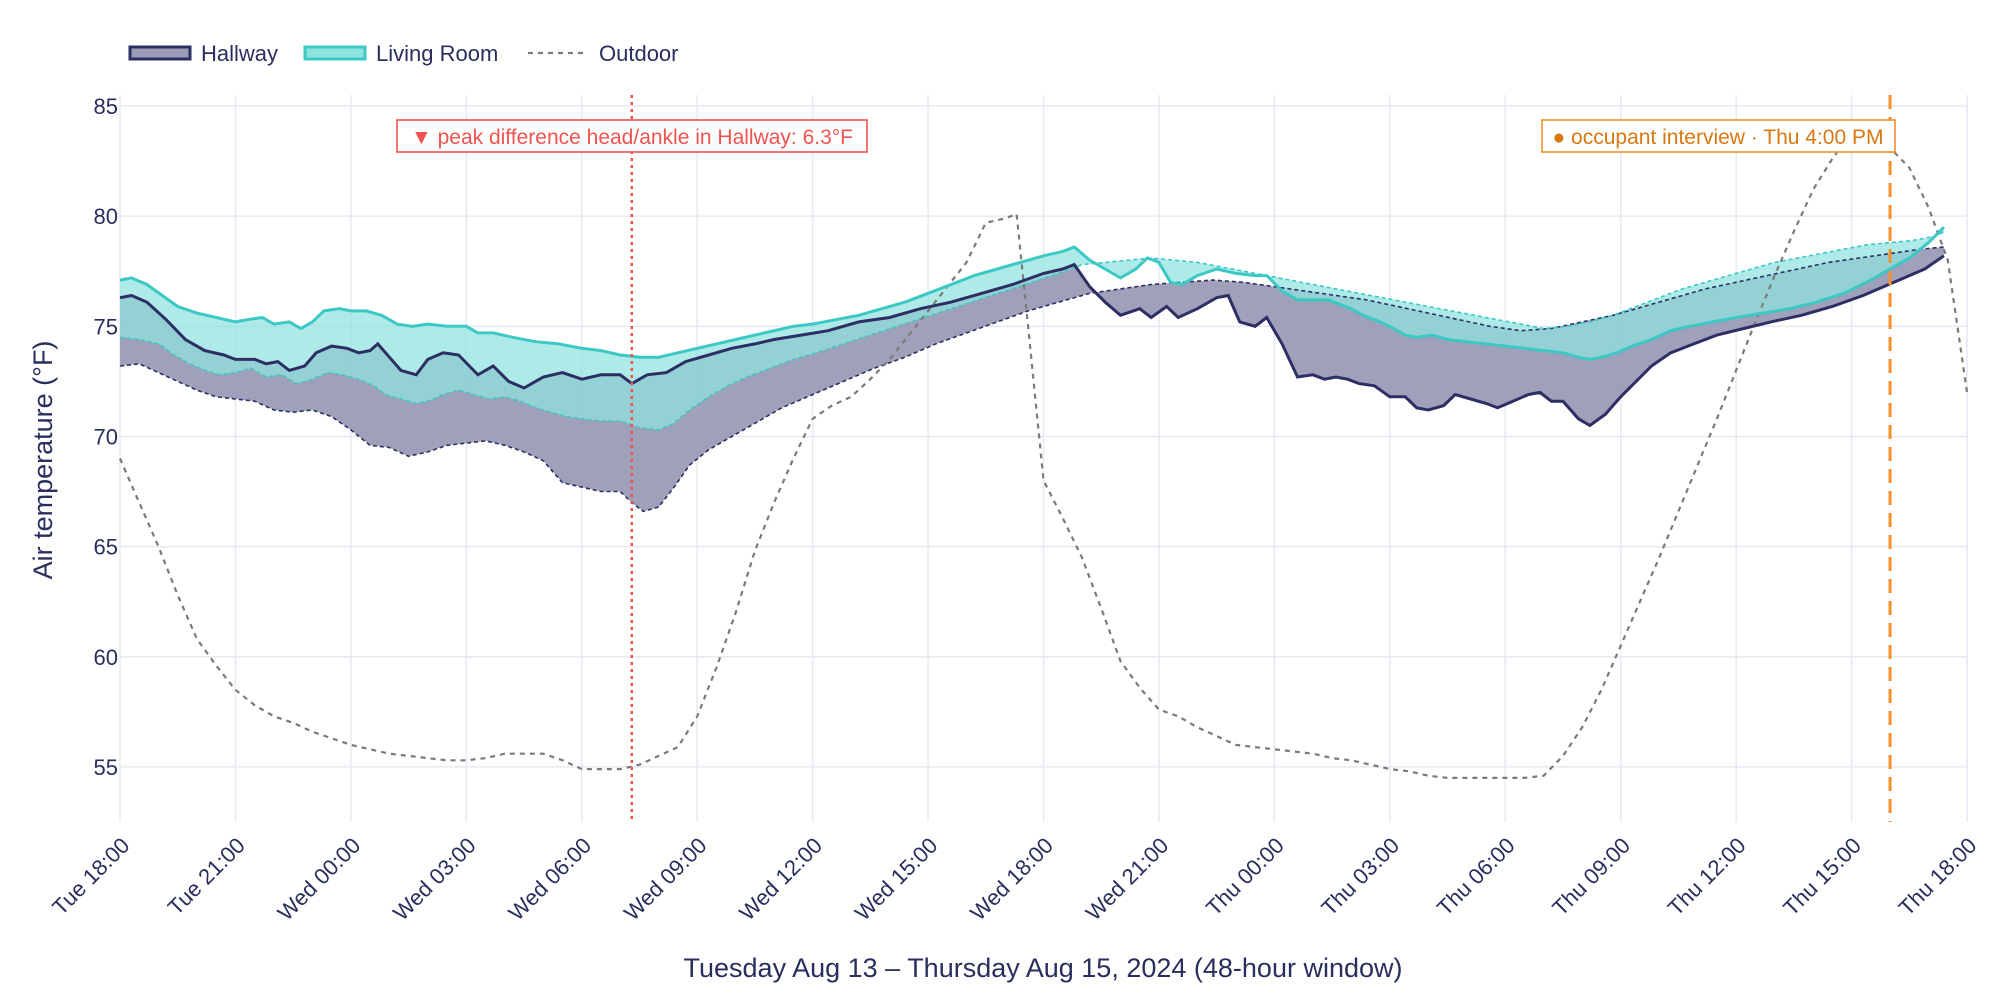 Image resolution: width=2000 pixels, height=1000 pixels. I want to click on living-room-head-line, so click(1032, 293).